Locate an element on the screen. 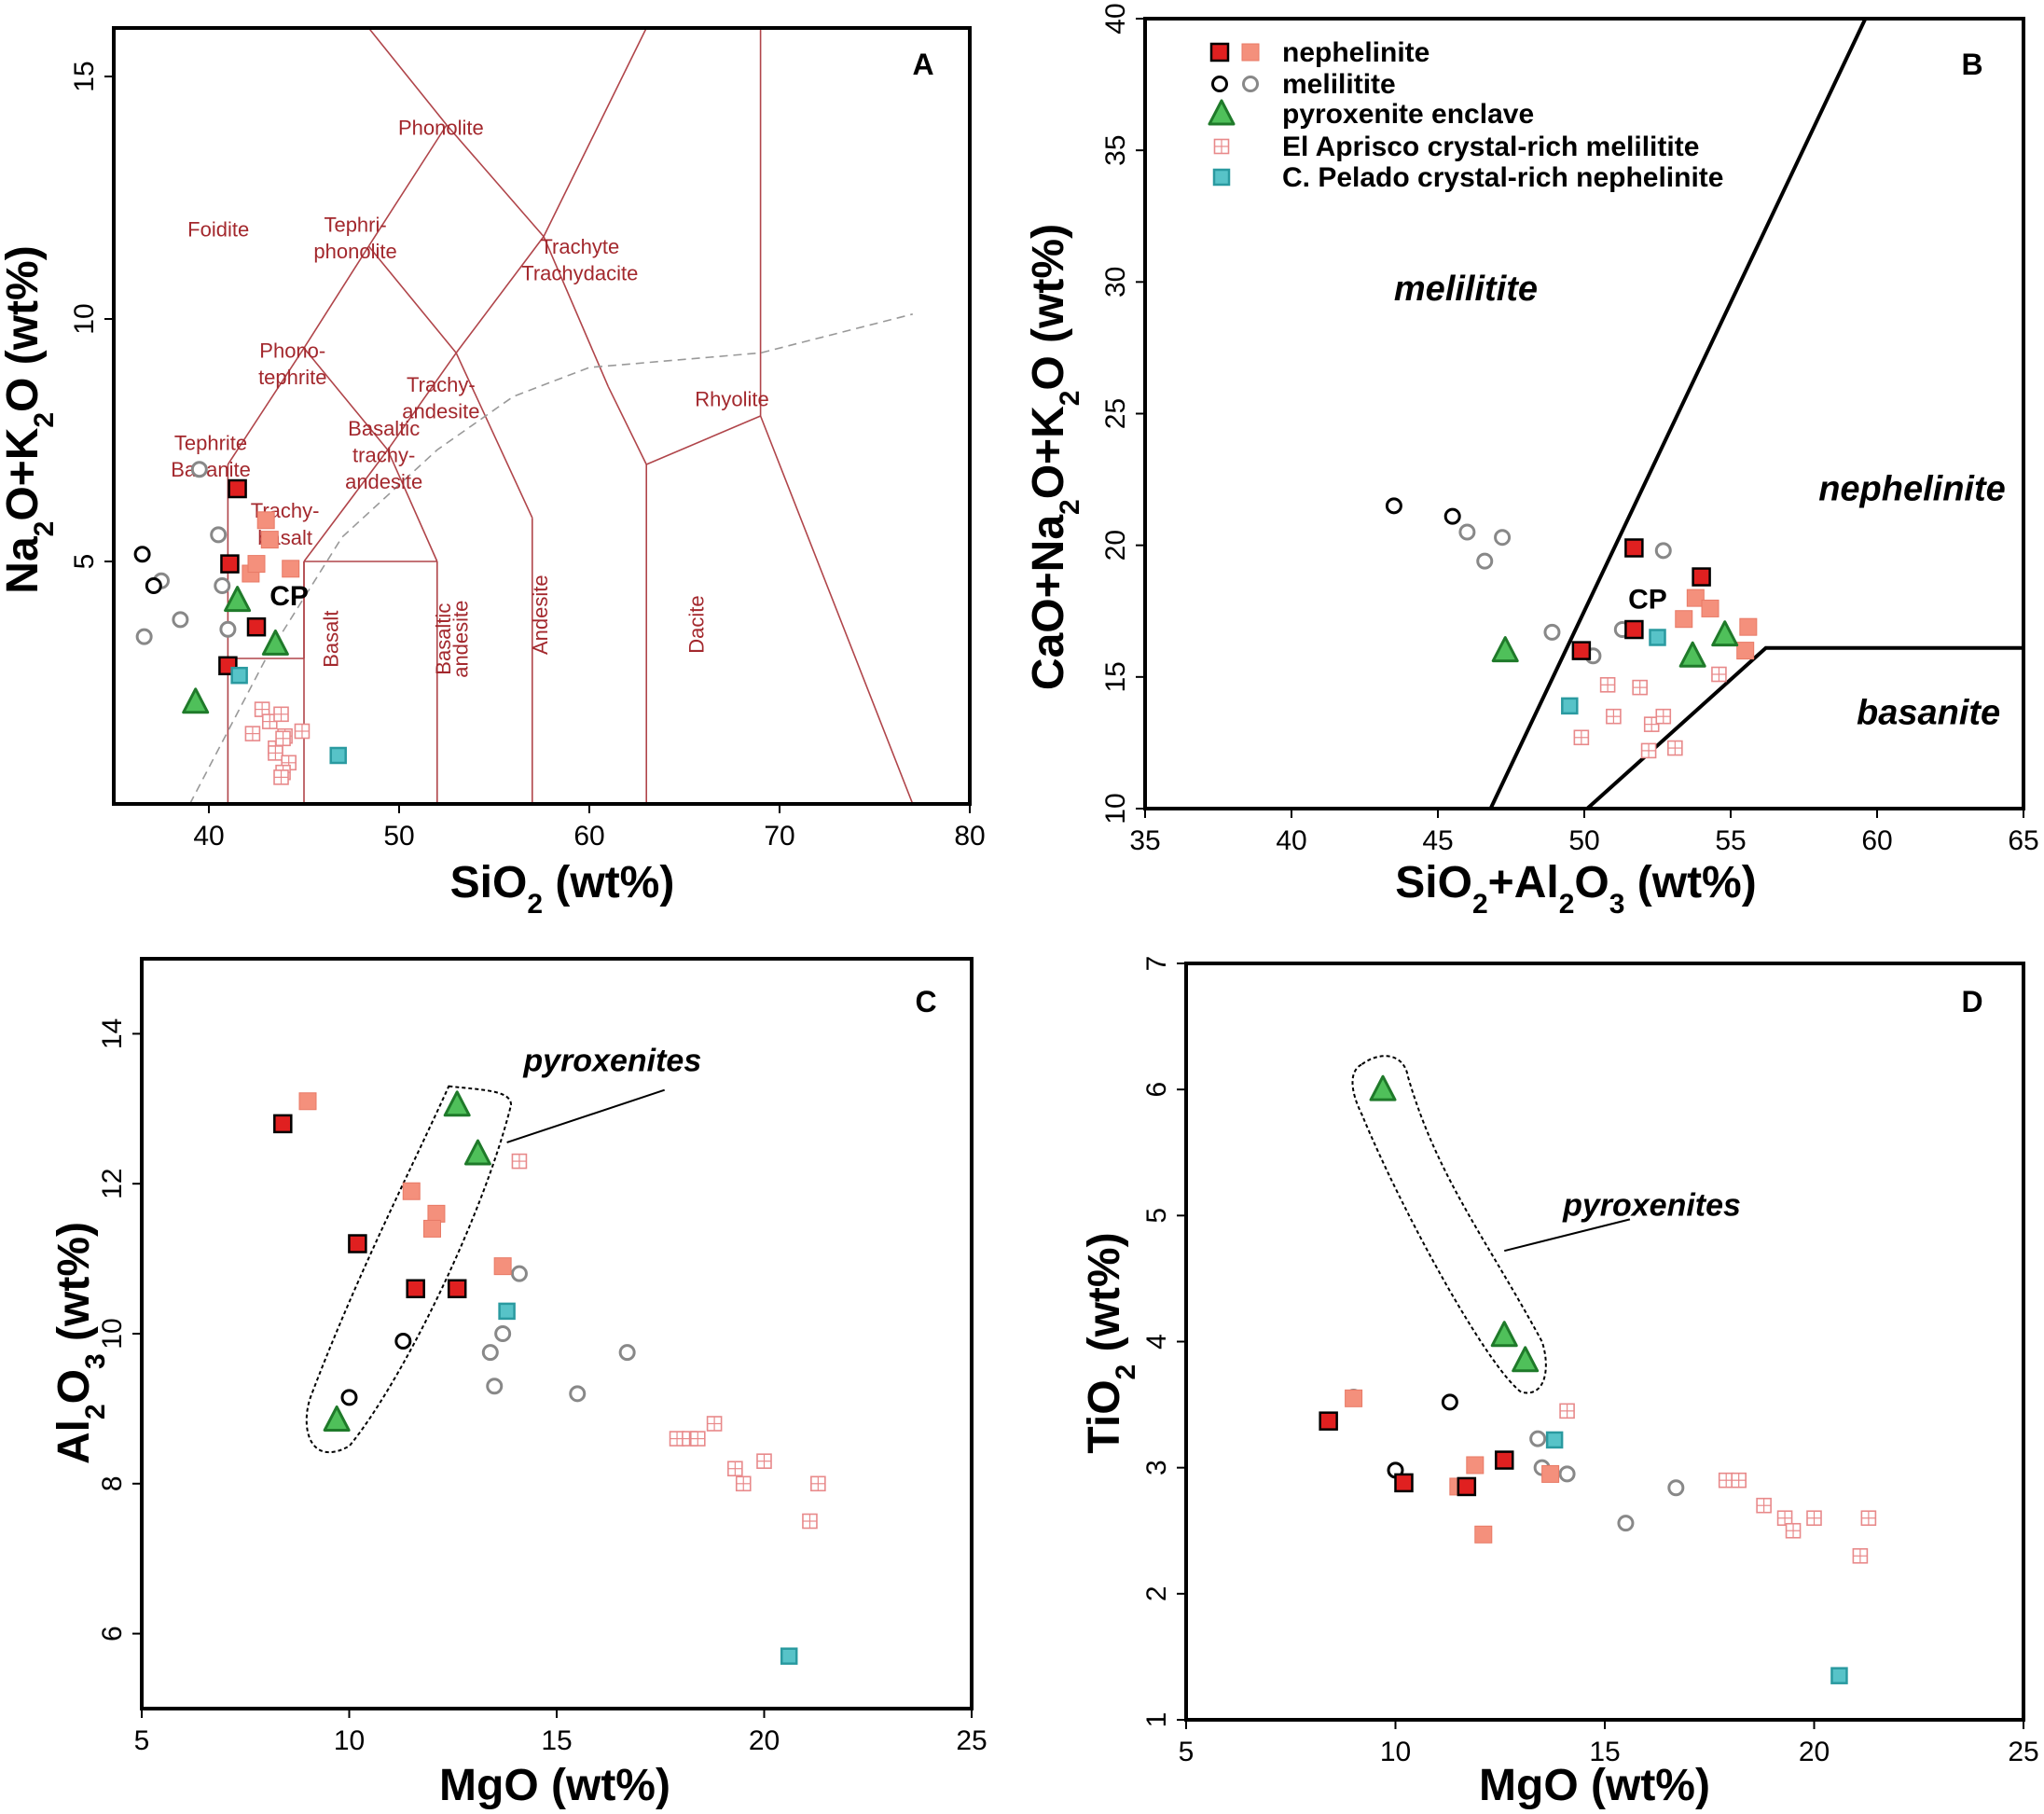  panel-b-y-axis-label: CaO+Na2O+K2O (wt%) is located at coordinates (1054, 457).